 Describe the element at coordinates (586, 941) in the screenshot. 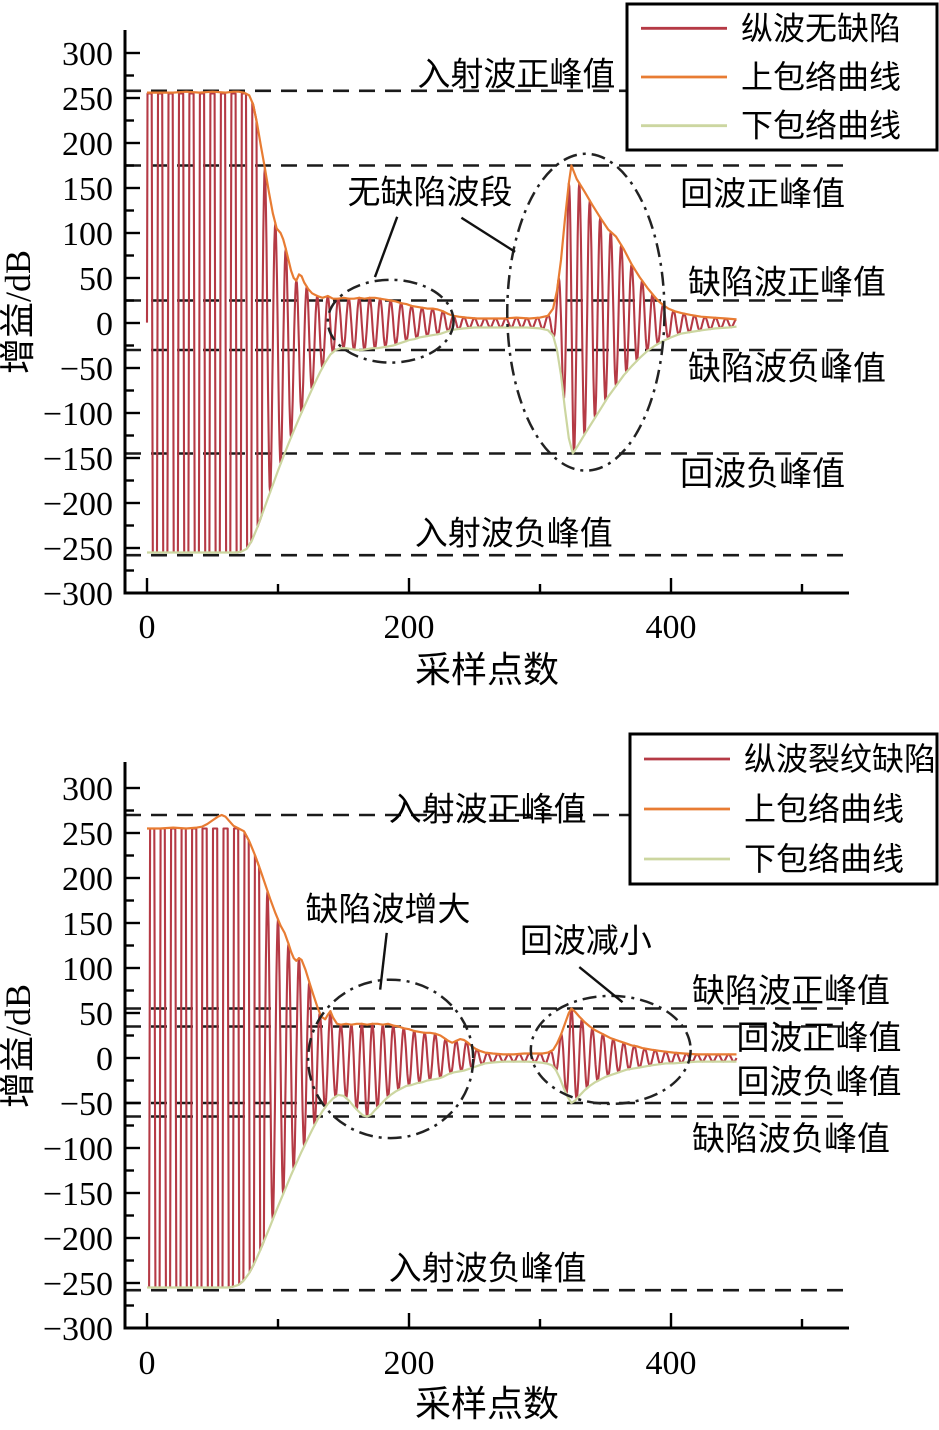

I see `annotation-text: 回波减小` at that location.